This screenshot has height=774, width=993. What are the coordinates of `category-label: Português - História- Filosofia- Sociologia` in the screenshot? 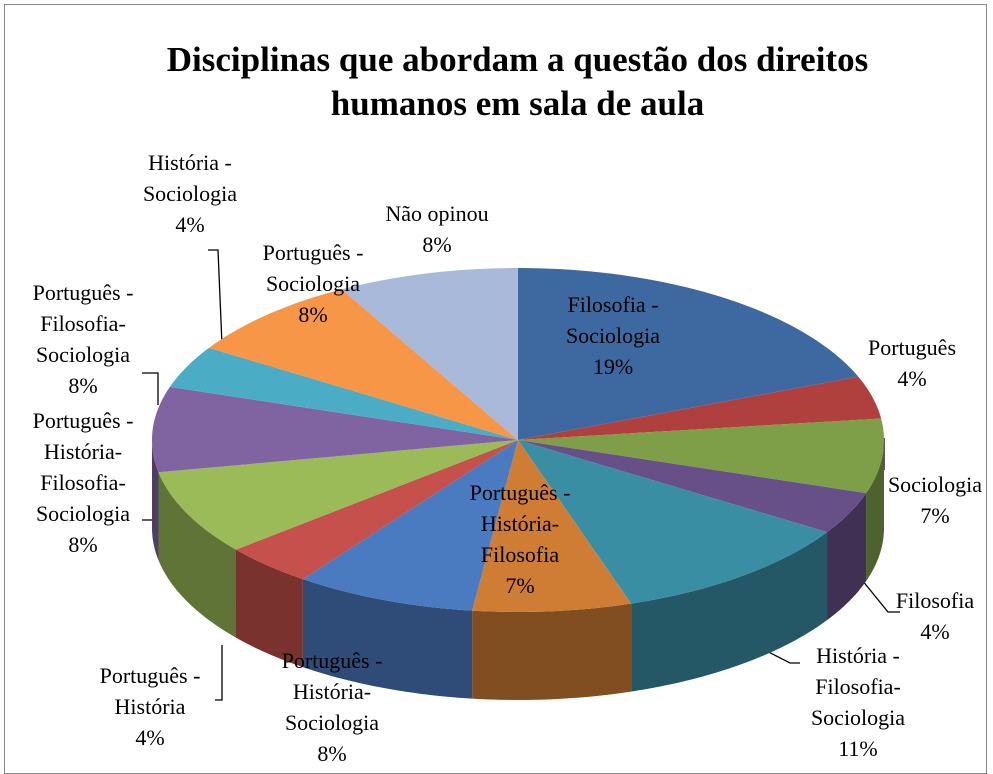 It's located at (83, 467).